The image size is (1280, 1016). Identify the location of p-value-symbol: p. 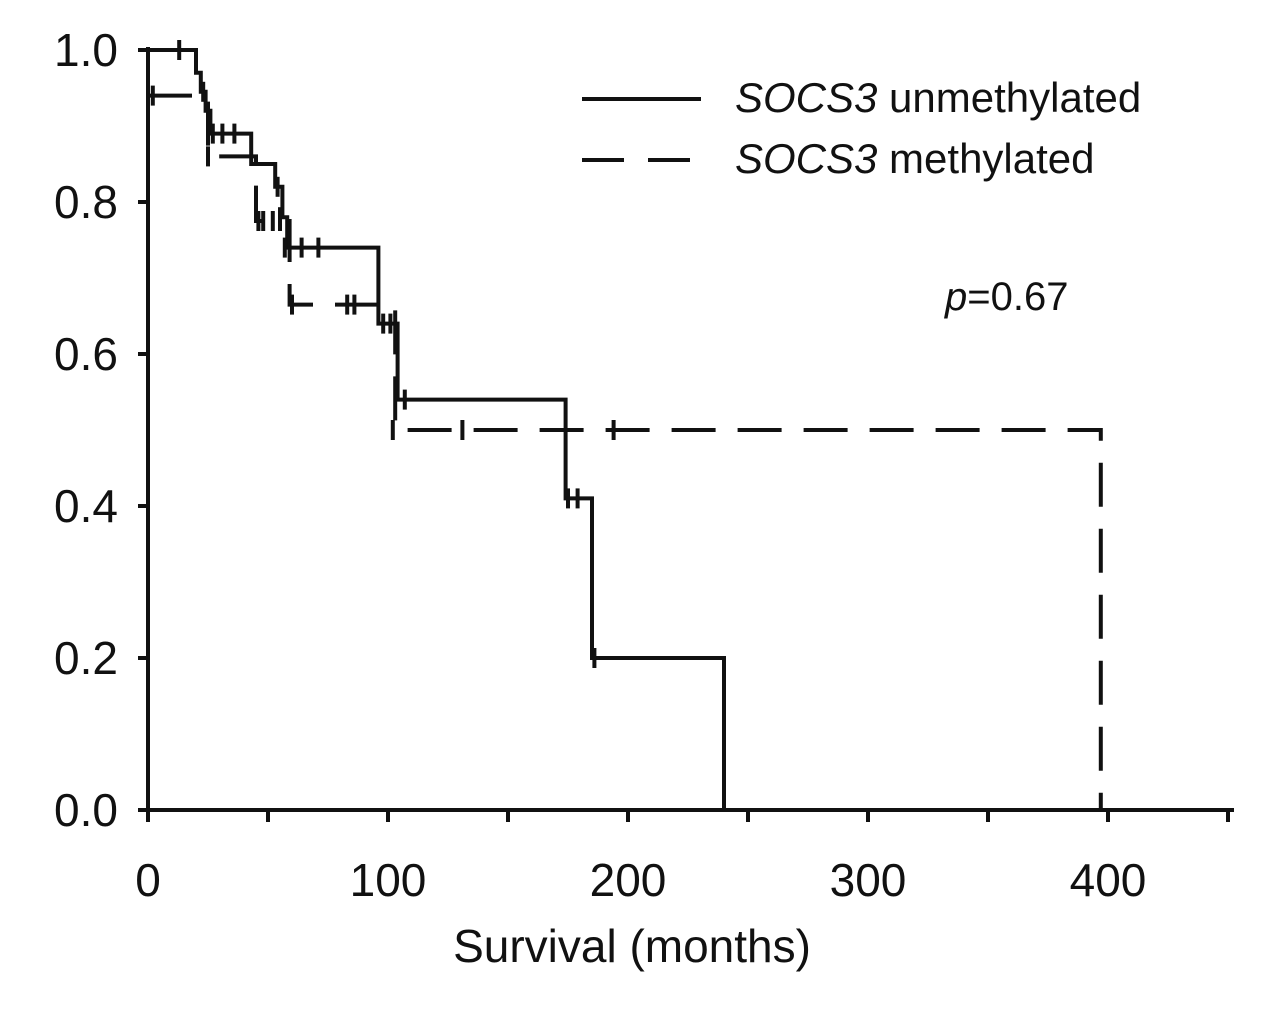
(955, 297).